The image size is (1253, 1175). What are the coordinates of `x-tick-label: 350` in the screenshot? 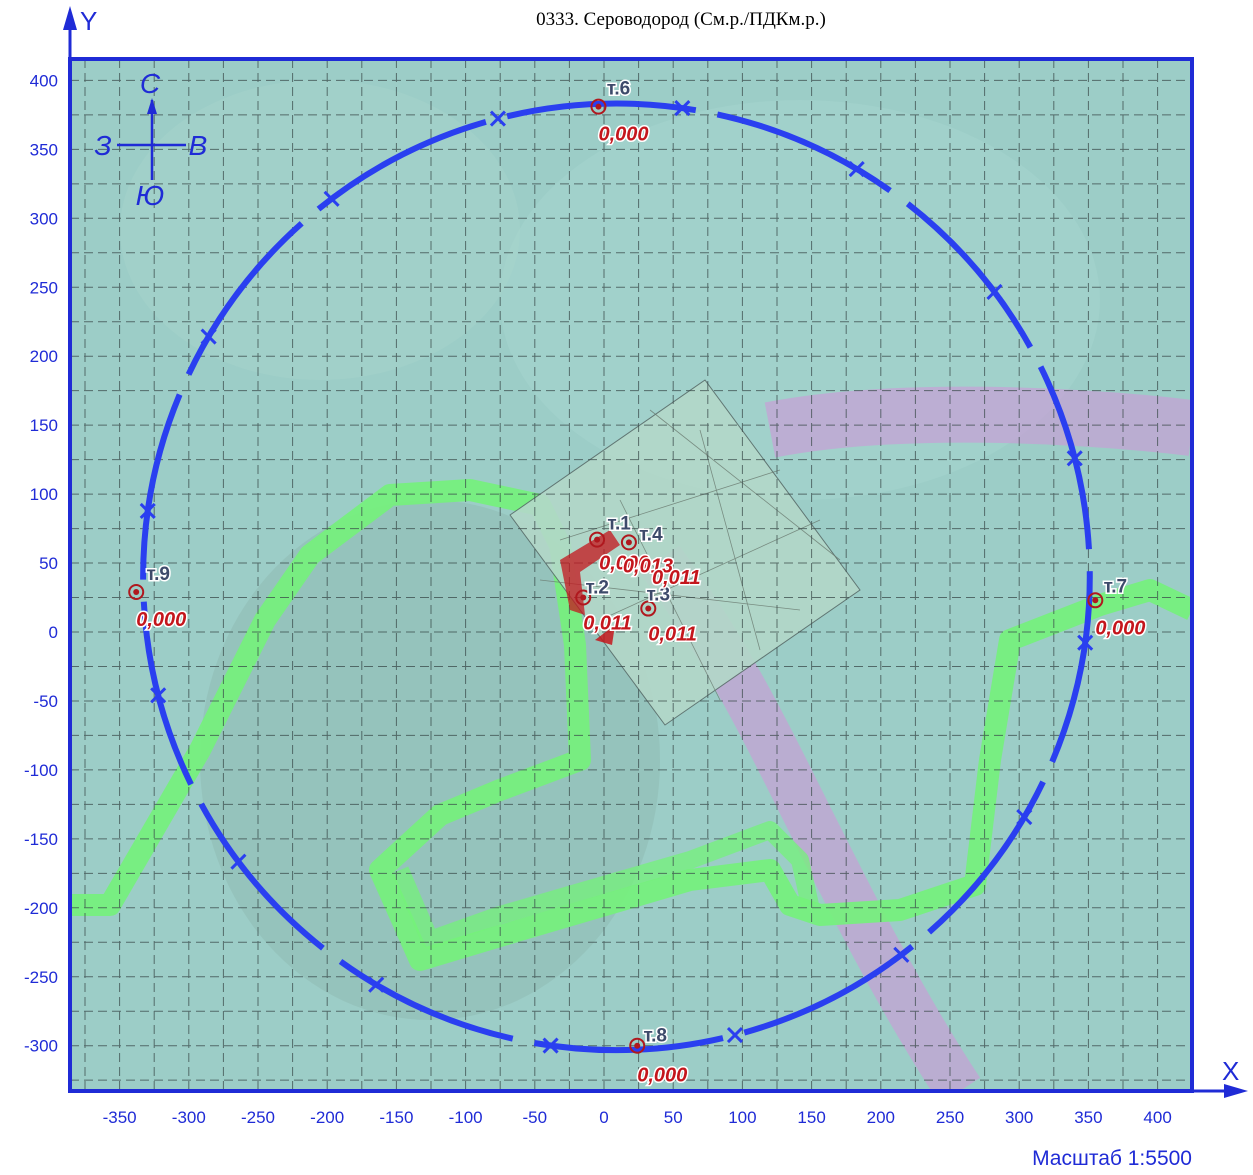 It's located at (1088, 1117).